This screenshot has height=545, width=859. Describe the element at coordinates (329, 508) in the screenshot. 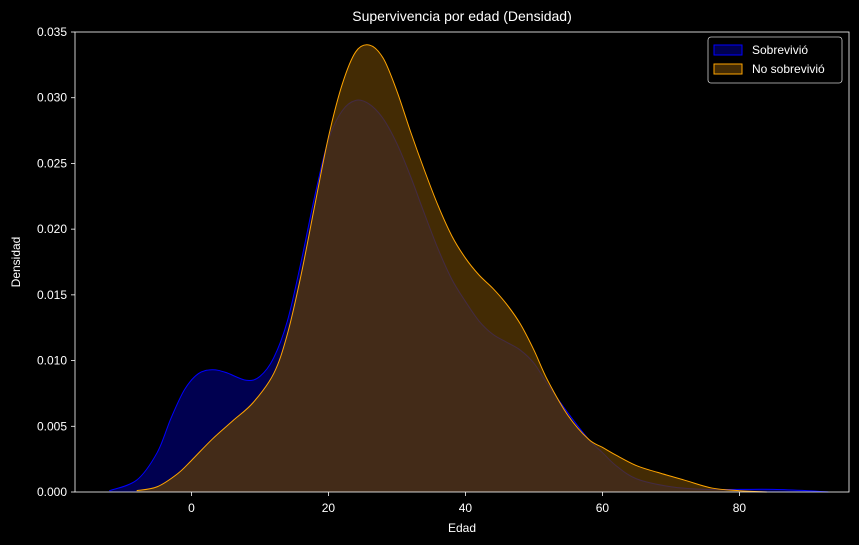

I see `x-tick-label: 20` at that location.